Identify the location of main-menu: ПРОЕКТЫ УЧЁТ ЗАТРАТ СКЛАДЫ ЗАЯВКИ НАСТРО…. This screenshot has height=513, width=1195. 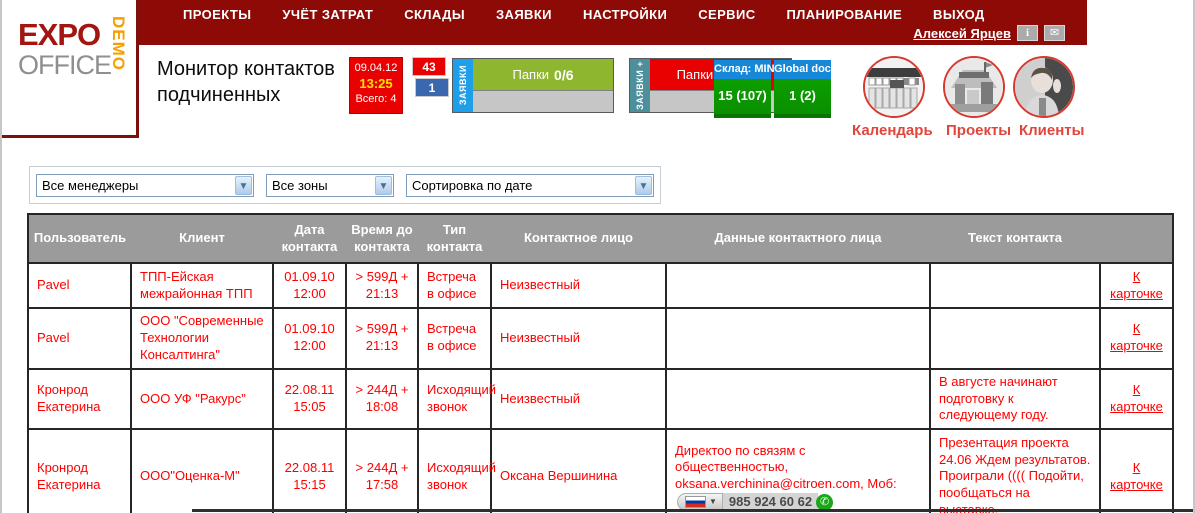
(584, 14).